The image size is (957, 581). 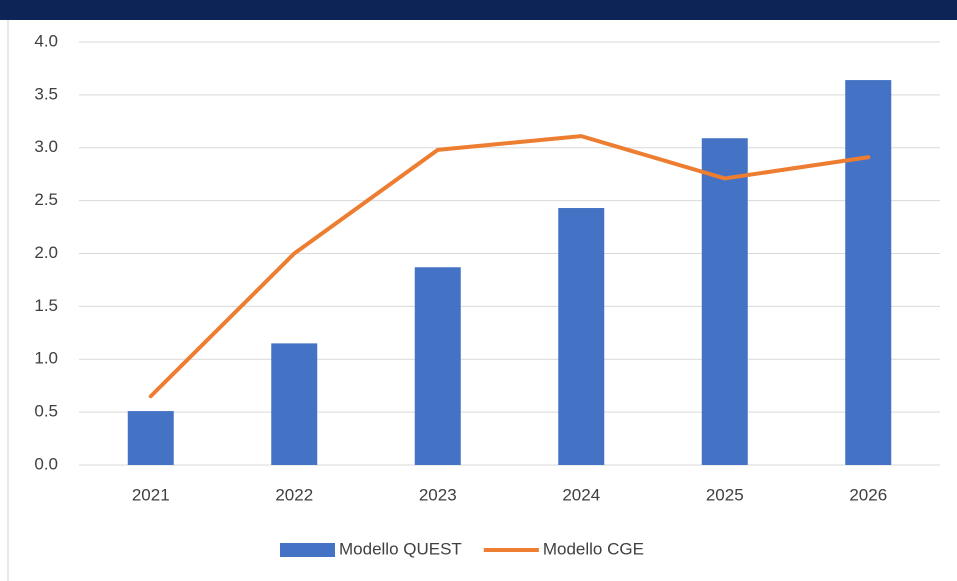 I want to click on y-tick-label: 3.5, so click(x=46, y=93).